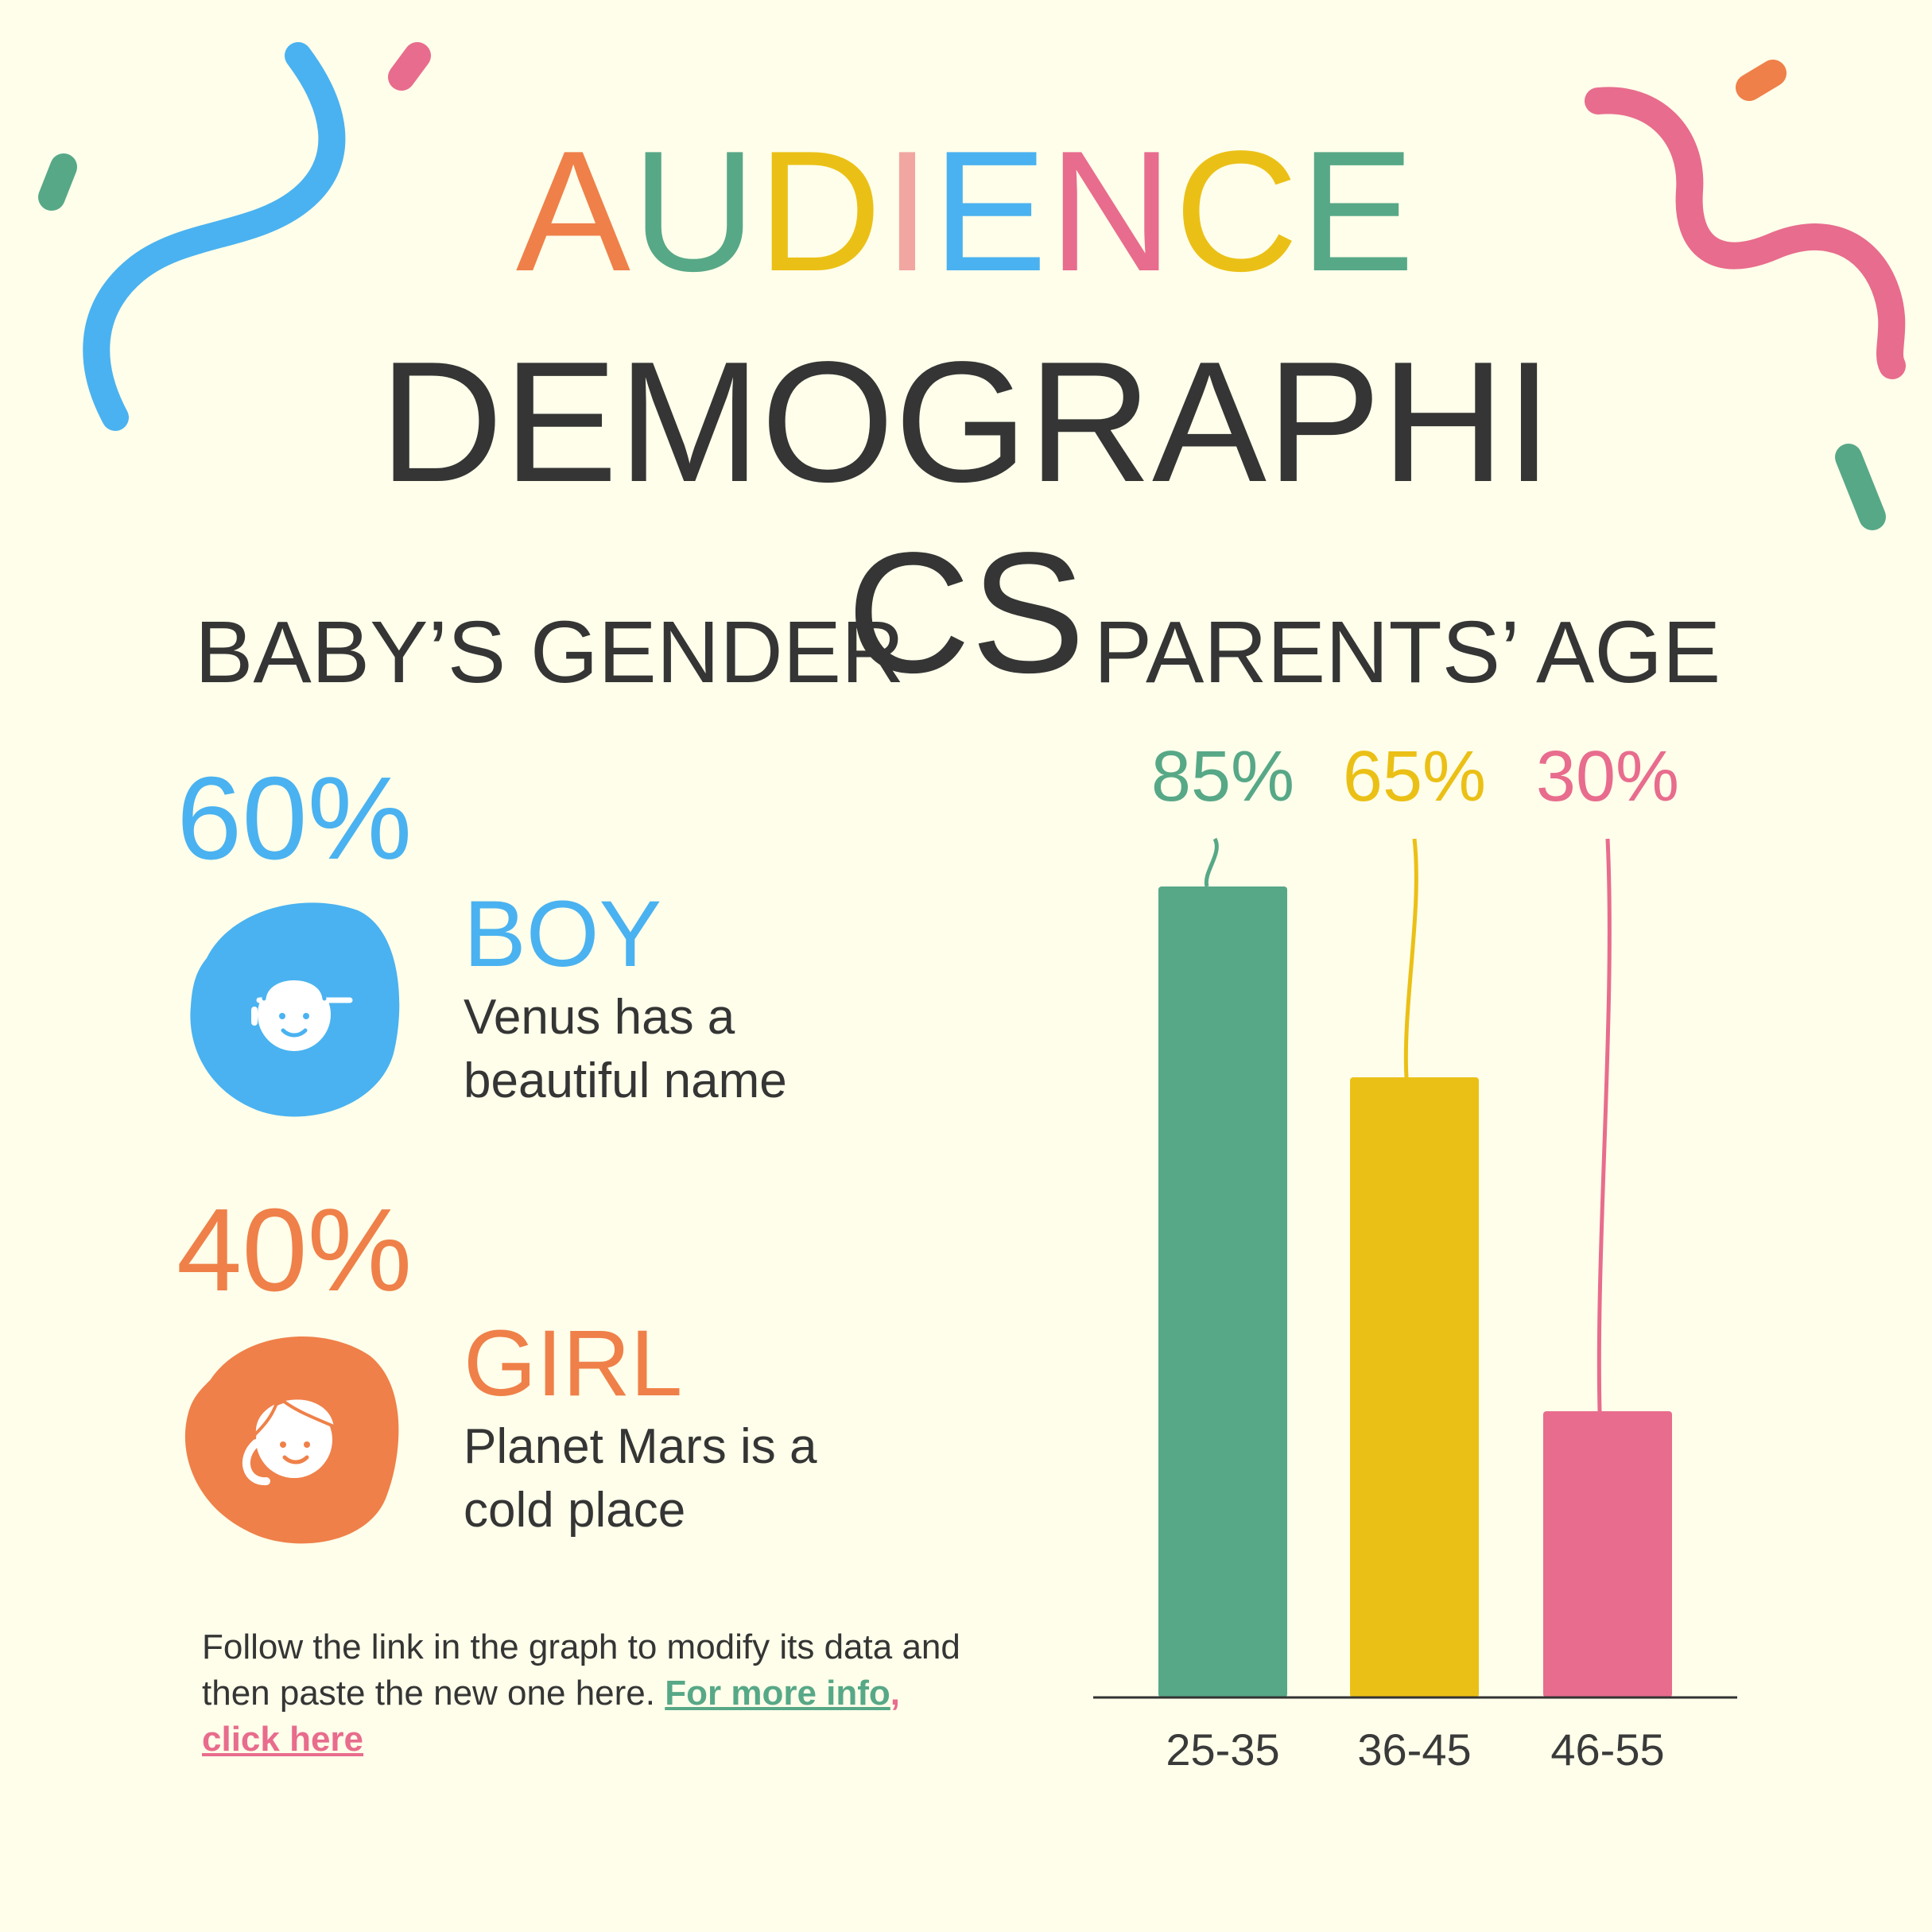 Image resolution: width=1932 pixels, height=1932 pixels. Describe the element at coordinates (694, 210) in the screenshot. I see `title-letter-2: U` at that location.